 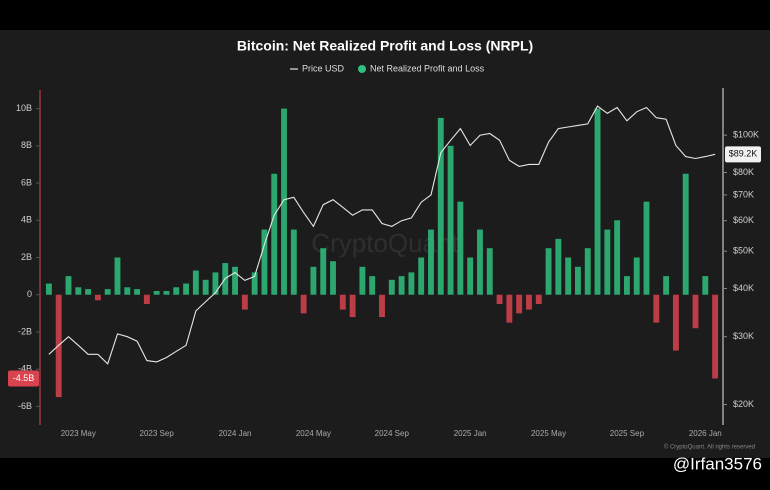 What do you see at coordinates (743, 194) in the screenshot?
I see `y2-tick-label: $70K` at bounding box center [743, 194].